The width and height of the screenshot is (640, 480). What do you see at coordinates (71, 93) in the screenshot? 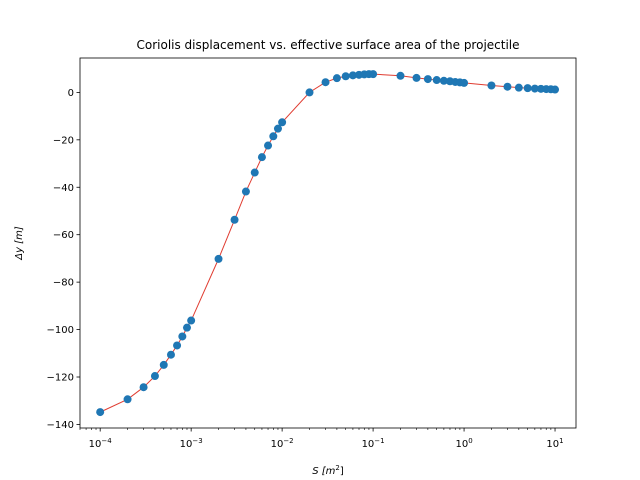
I see `y-tick-label: 0` at bounding box center [71, 93].